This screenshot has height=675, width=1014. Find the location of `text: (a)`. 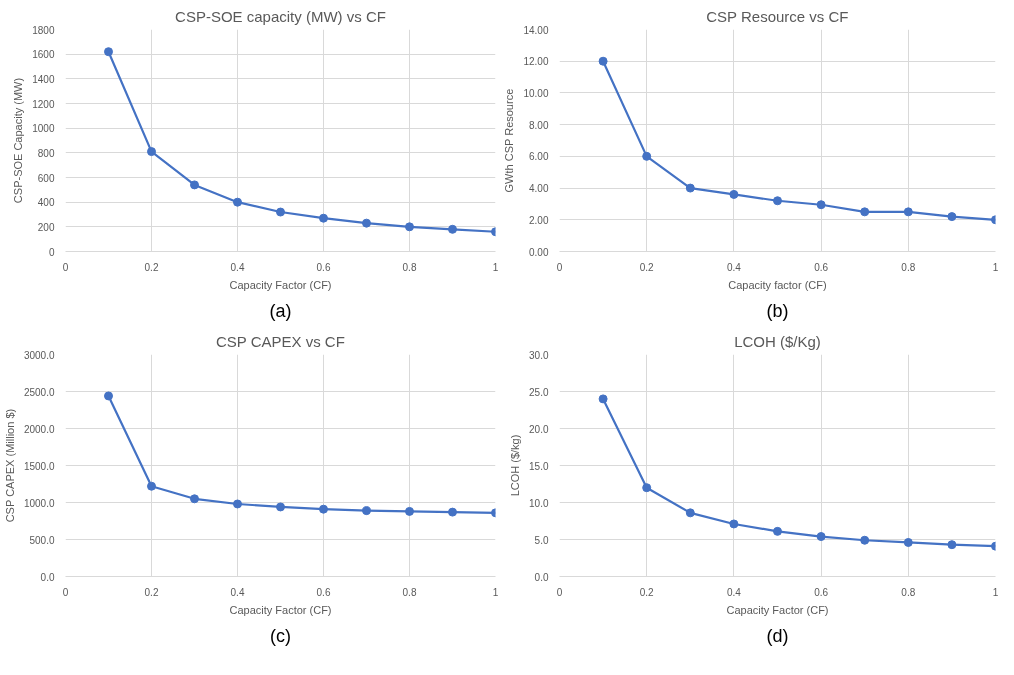

text: (a) is located at coordinates (280, 310).